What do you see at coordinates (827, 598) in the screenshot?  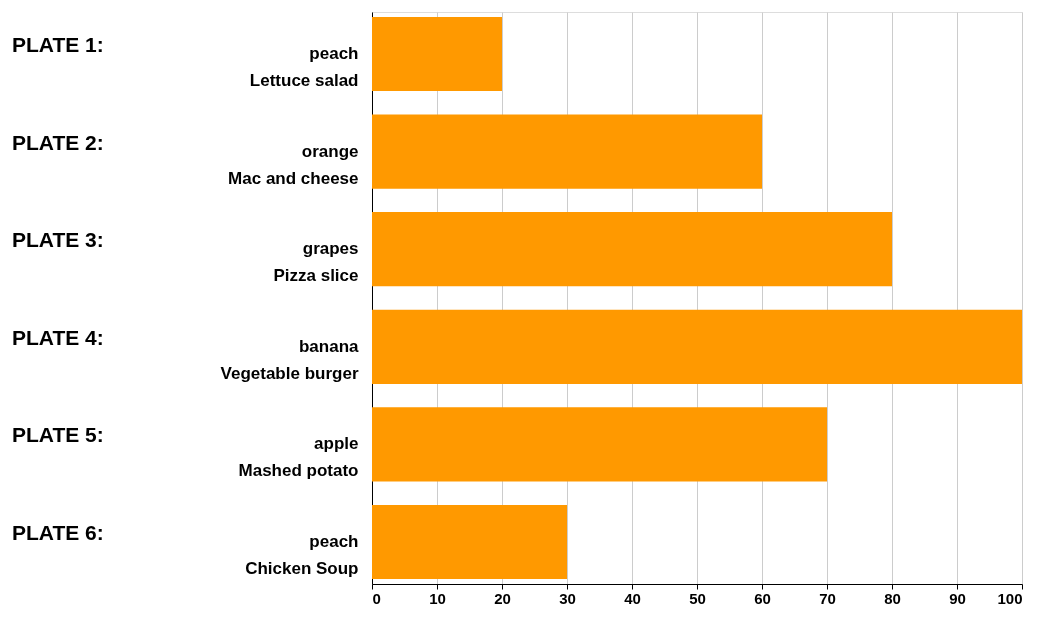 I see `x-tick-label: 70` at bounding box center [827, 598].